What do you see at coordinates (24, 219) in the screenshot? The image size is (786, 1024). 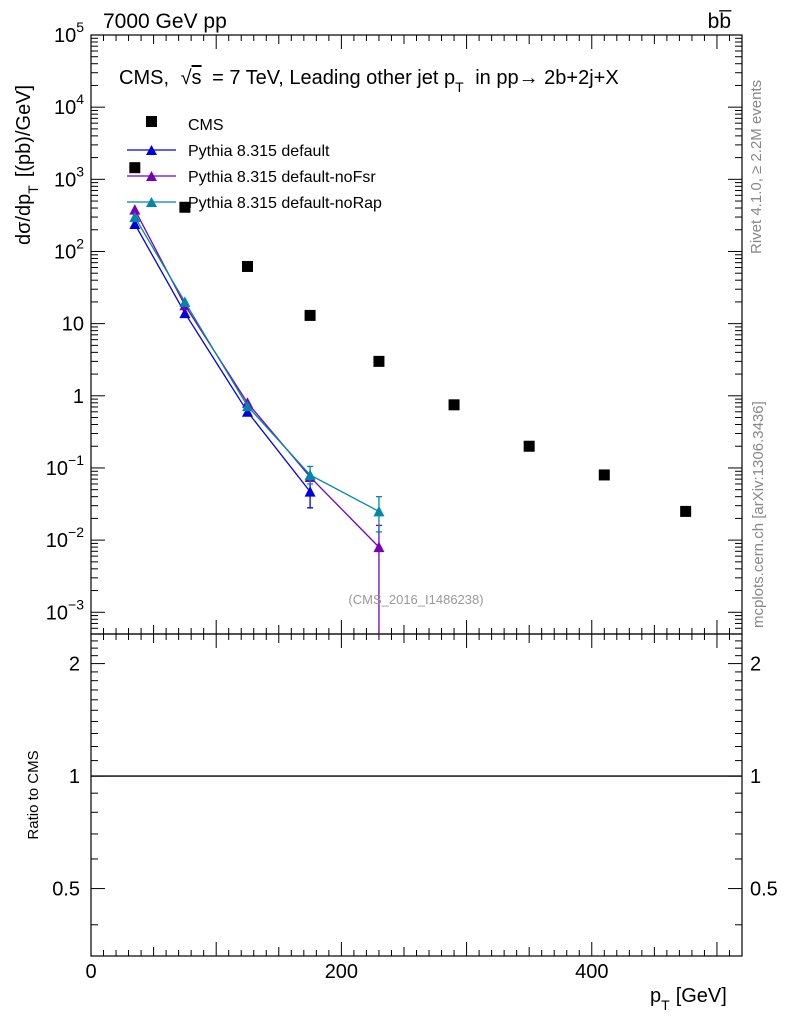 I see `y-axis-label-main: dσ/dp` at bounding box center [24, 219].